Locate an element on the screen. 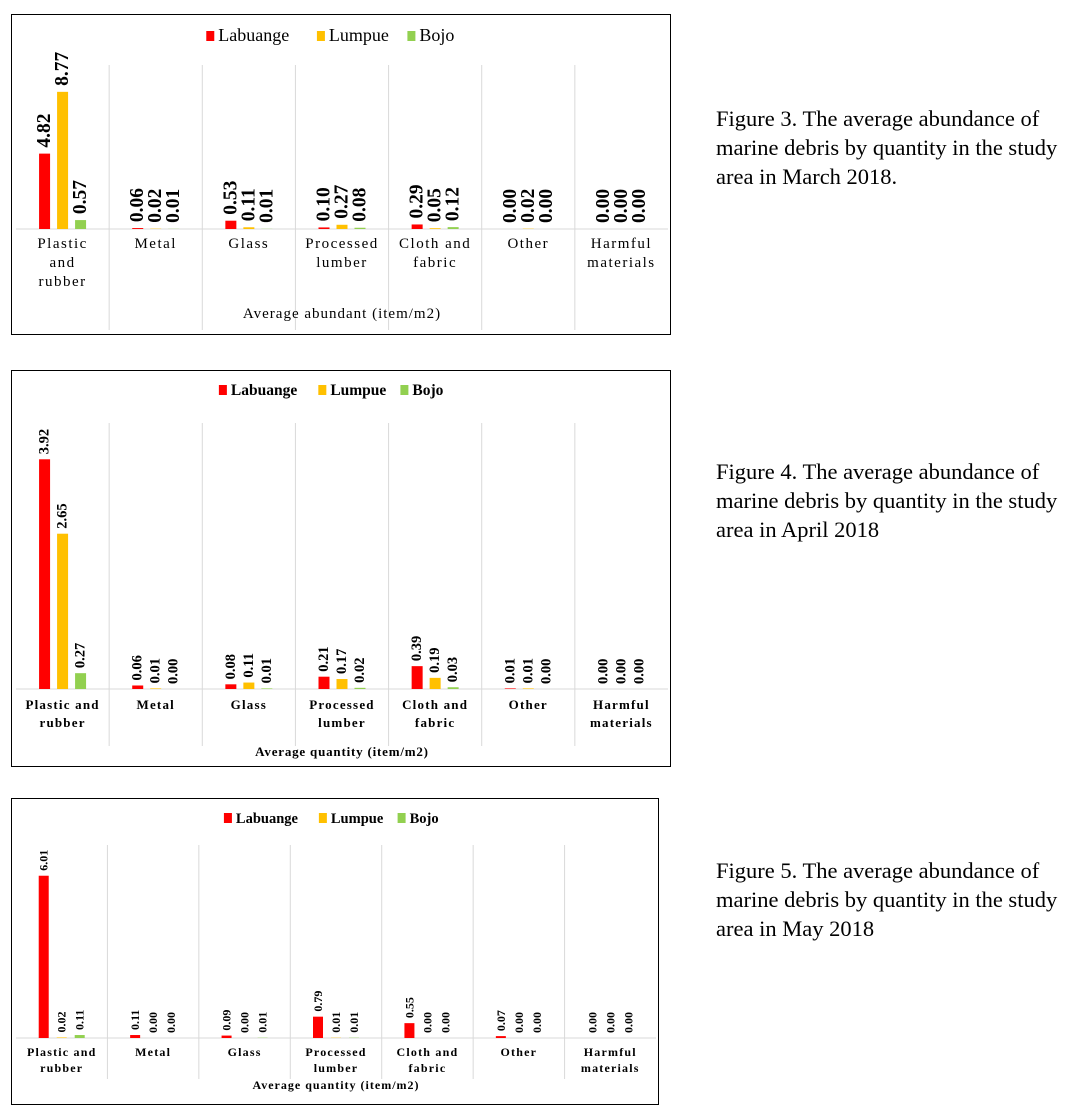  category-label-0: Plastic and rubber is located at coordinates (62, 1060).